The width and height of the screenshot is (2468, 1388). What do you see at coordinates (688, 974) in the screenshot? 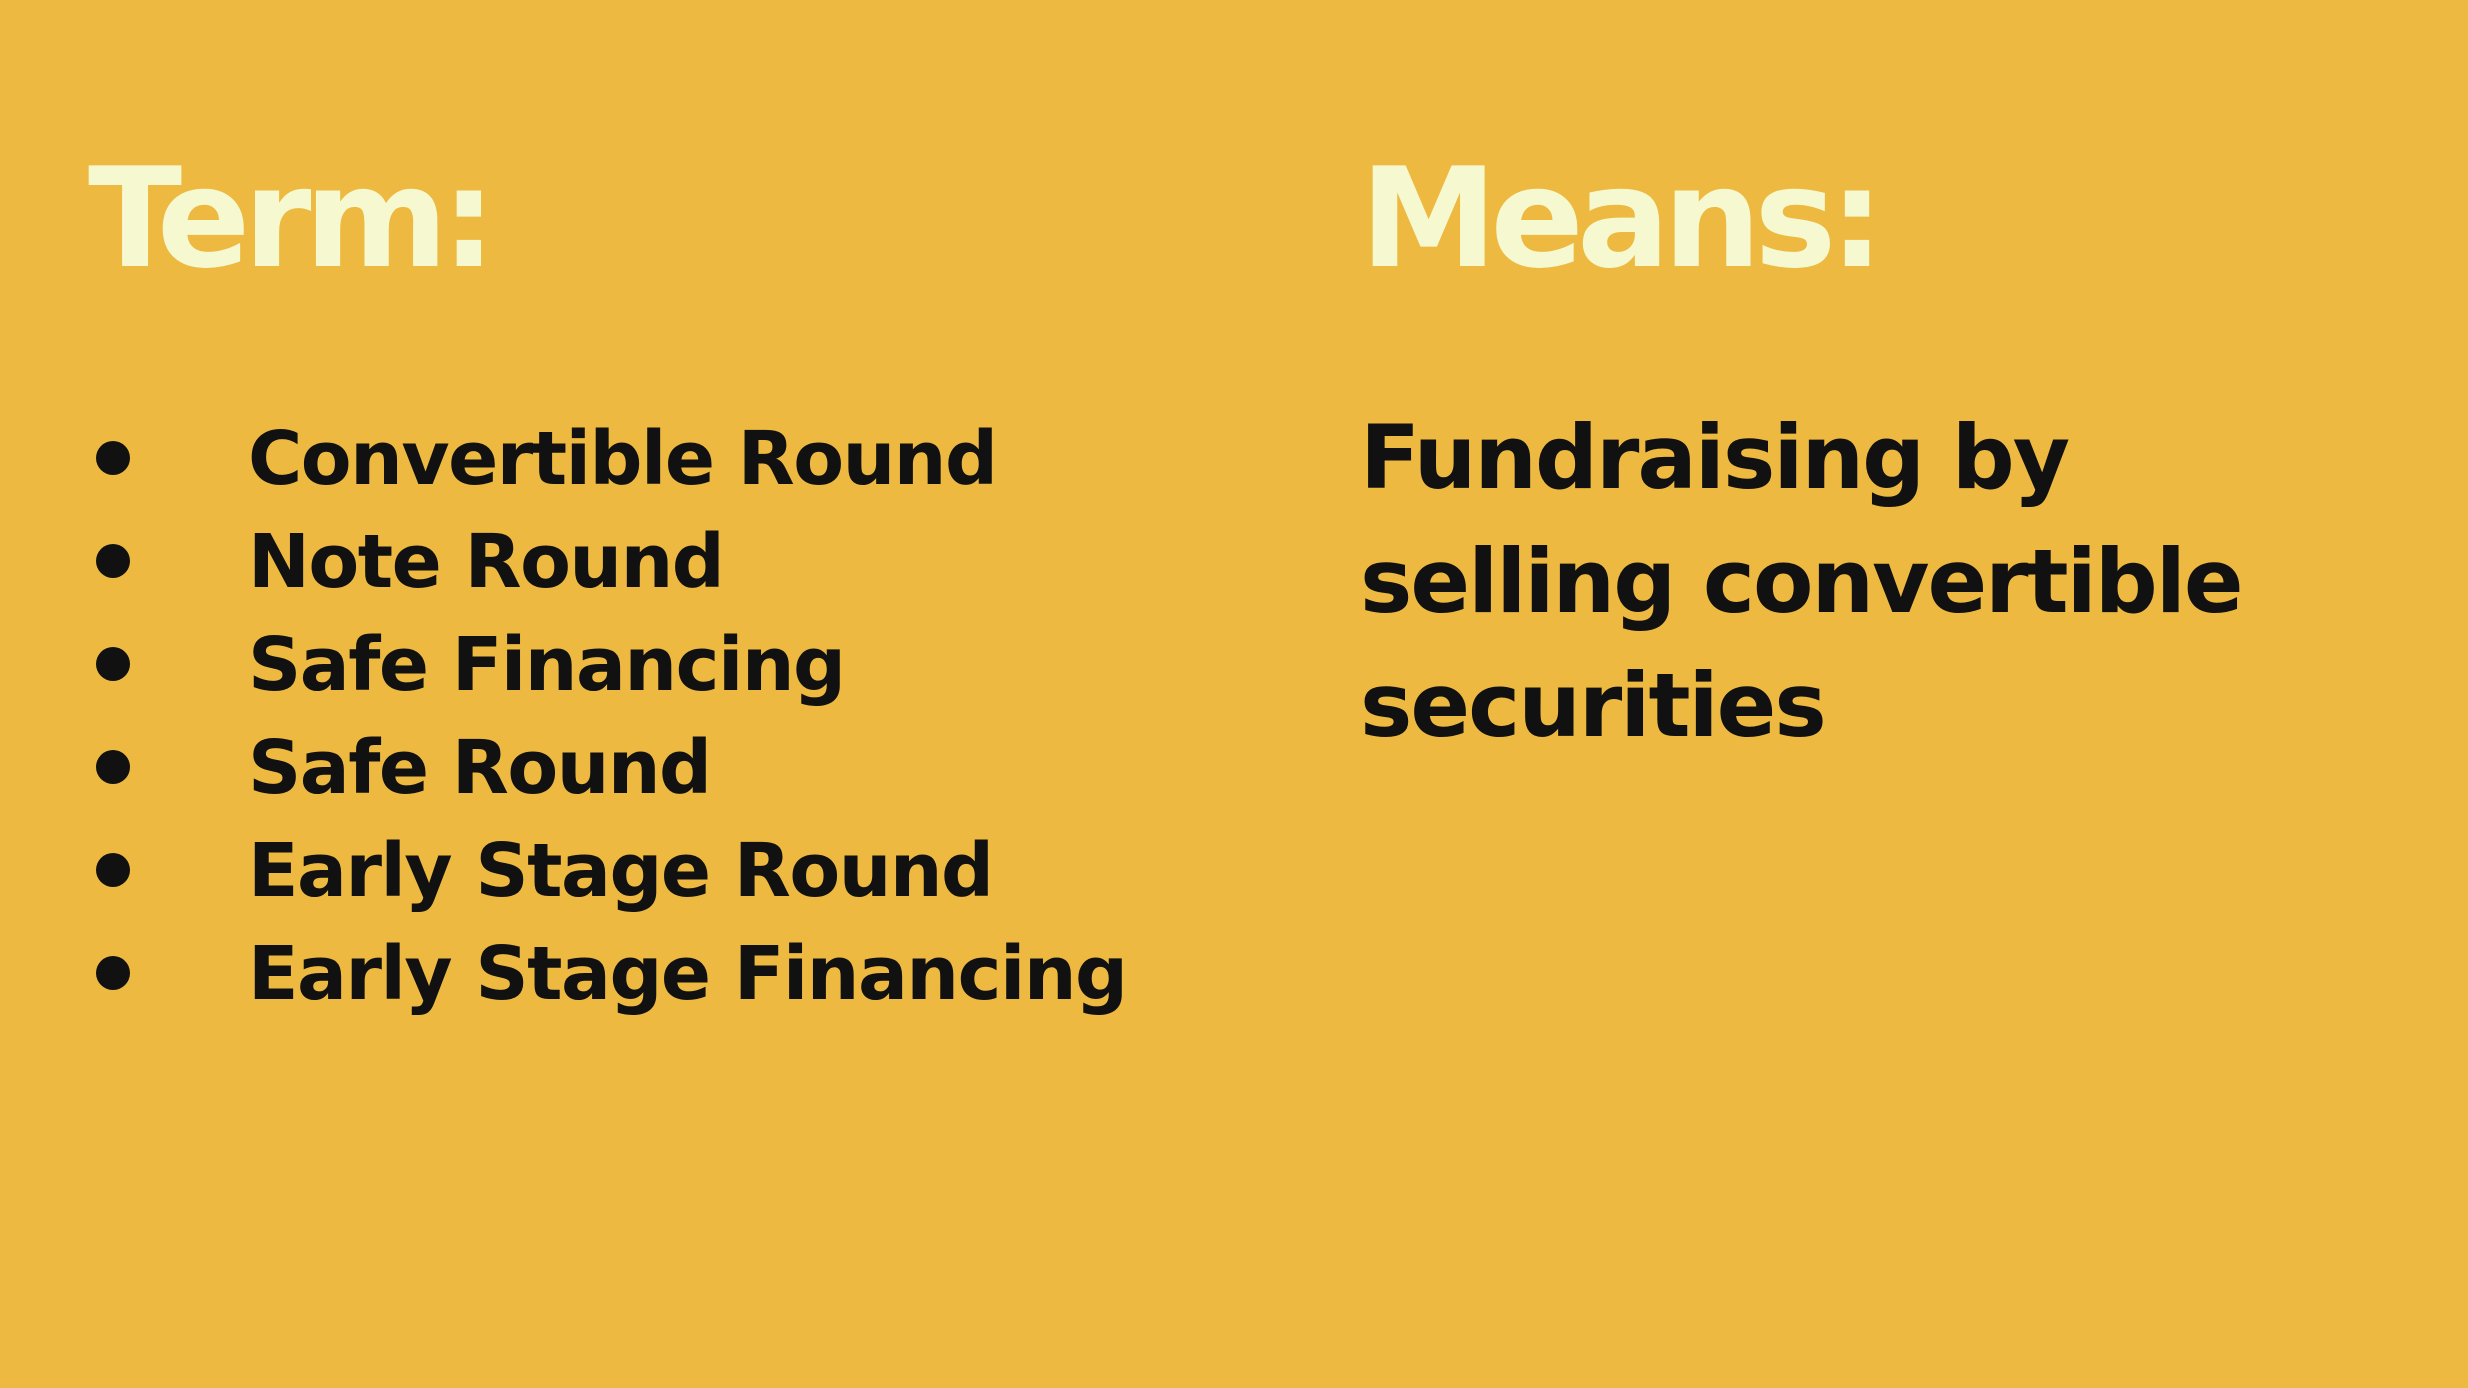
I see `term-label: Early Stage Financing` at bounding box center [688, 974].